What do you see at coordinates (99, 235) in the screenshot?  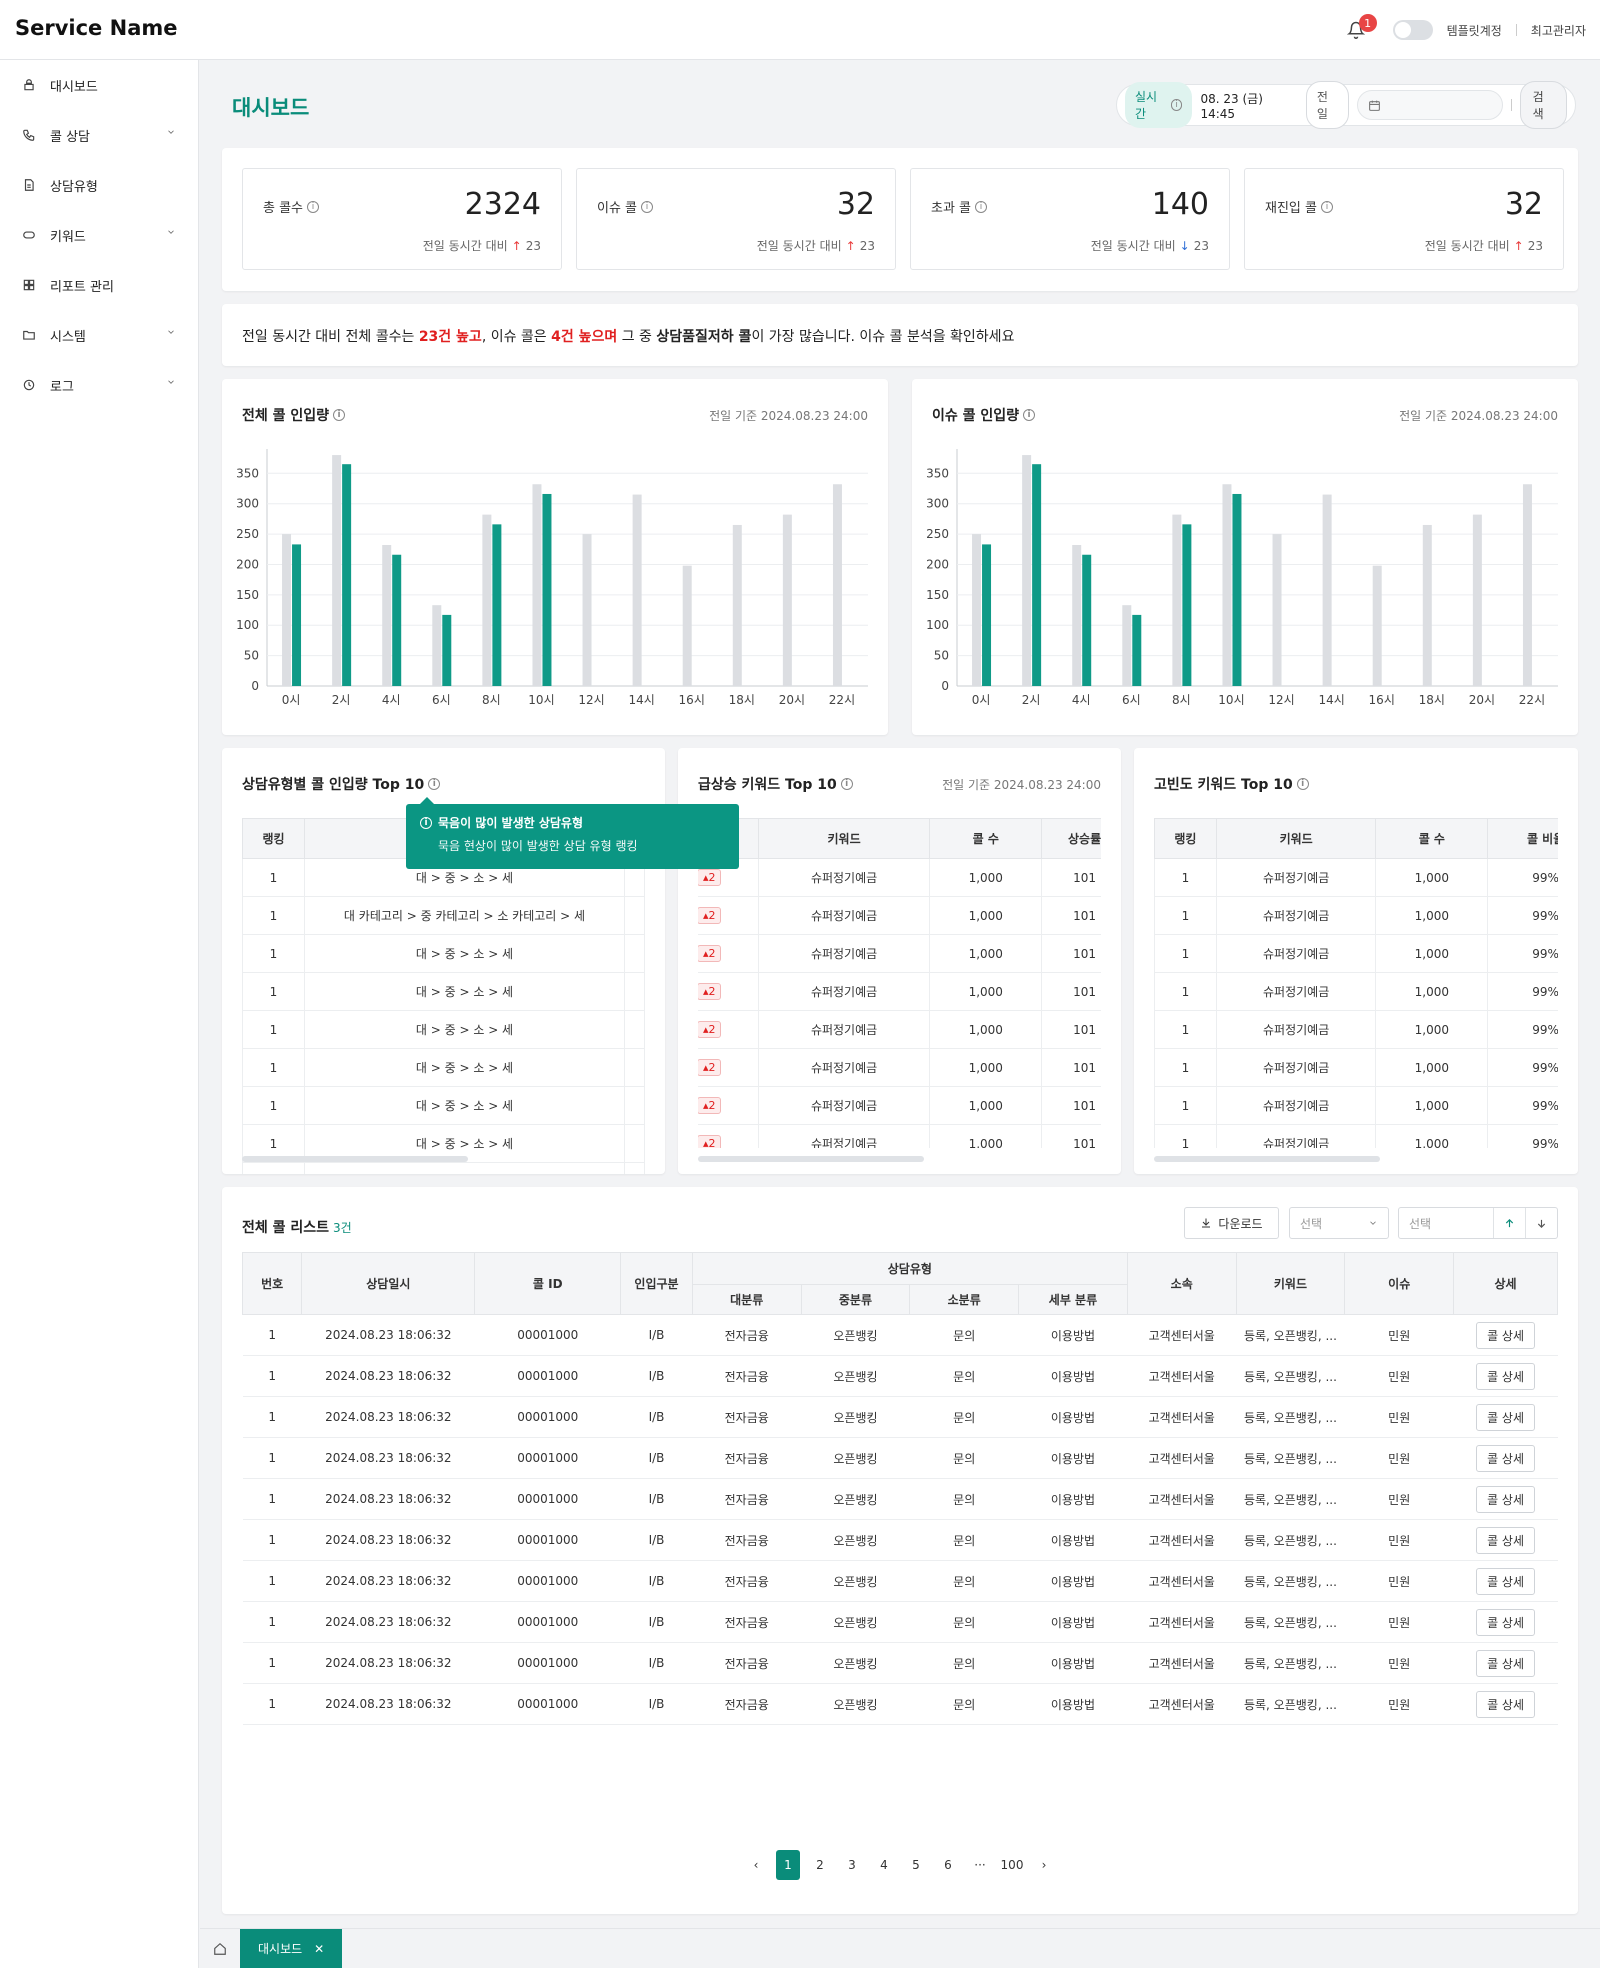 I see `sidebar-item: 키워드` at bounding box center [99, 235].